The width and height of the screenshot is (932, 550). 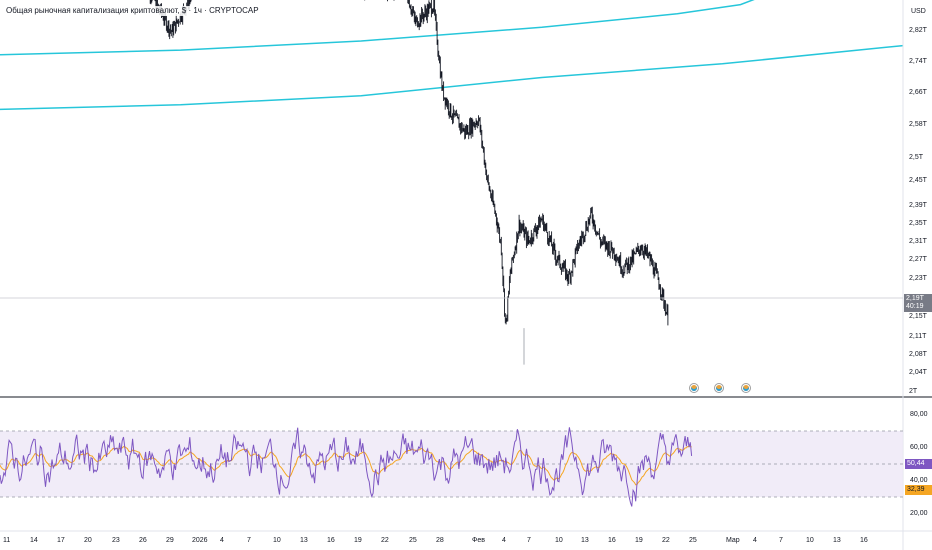 I want to click on candle-countdown: 40:19, so click(x=915, y=306).